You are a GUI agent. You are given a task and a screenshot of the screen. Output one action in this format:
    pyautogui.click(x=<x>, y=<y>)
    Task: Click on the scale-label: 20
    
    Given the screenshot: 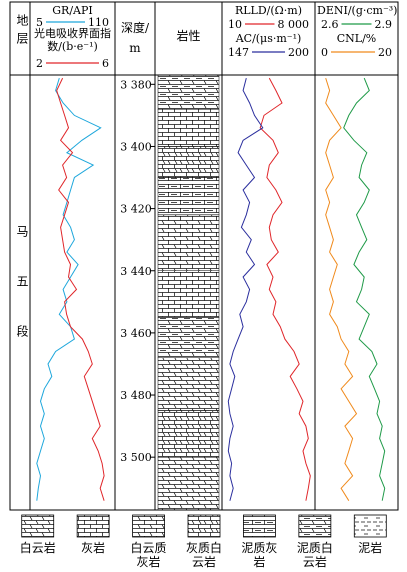 What is the action you would take?
    pyautogui.click(x=385, y=52)
    